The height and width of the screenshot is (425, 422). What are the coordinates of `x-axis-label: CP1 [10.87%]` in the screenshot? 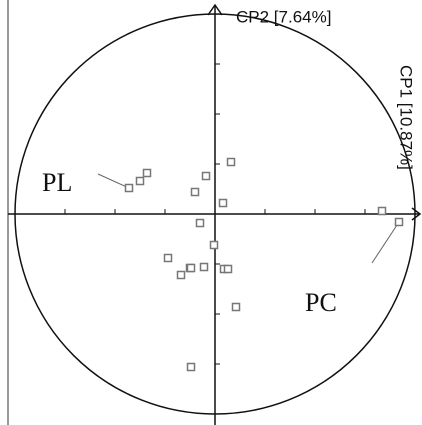 It's located at (406, 117).